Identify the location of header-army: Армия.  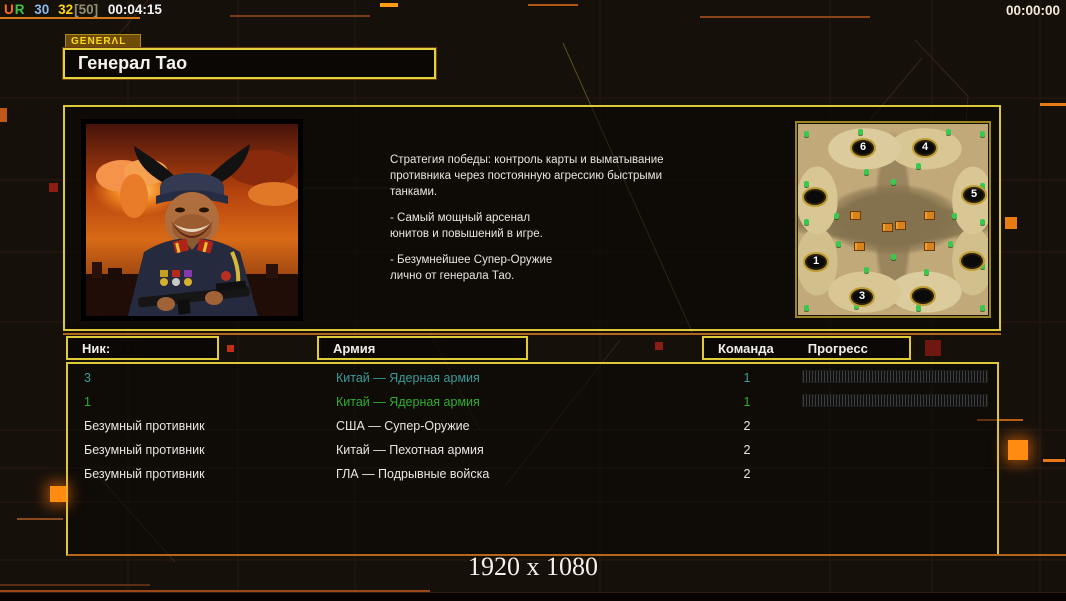
(422, 348).